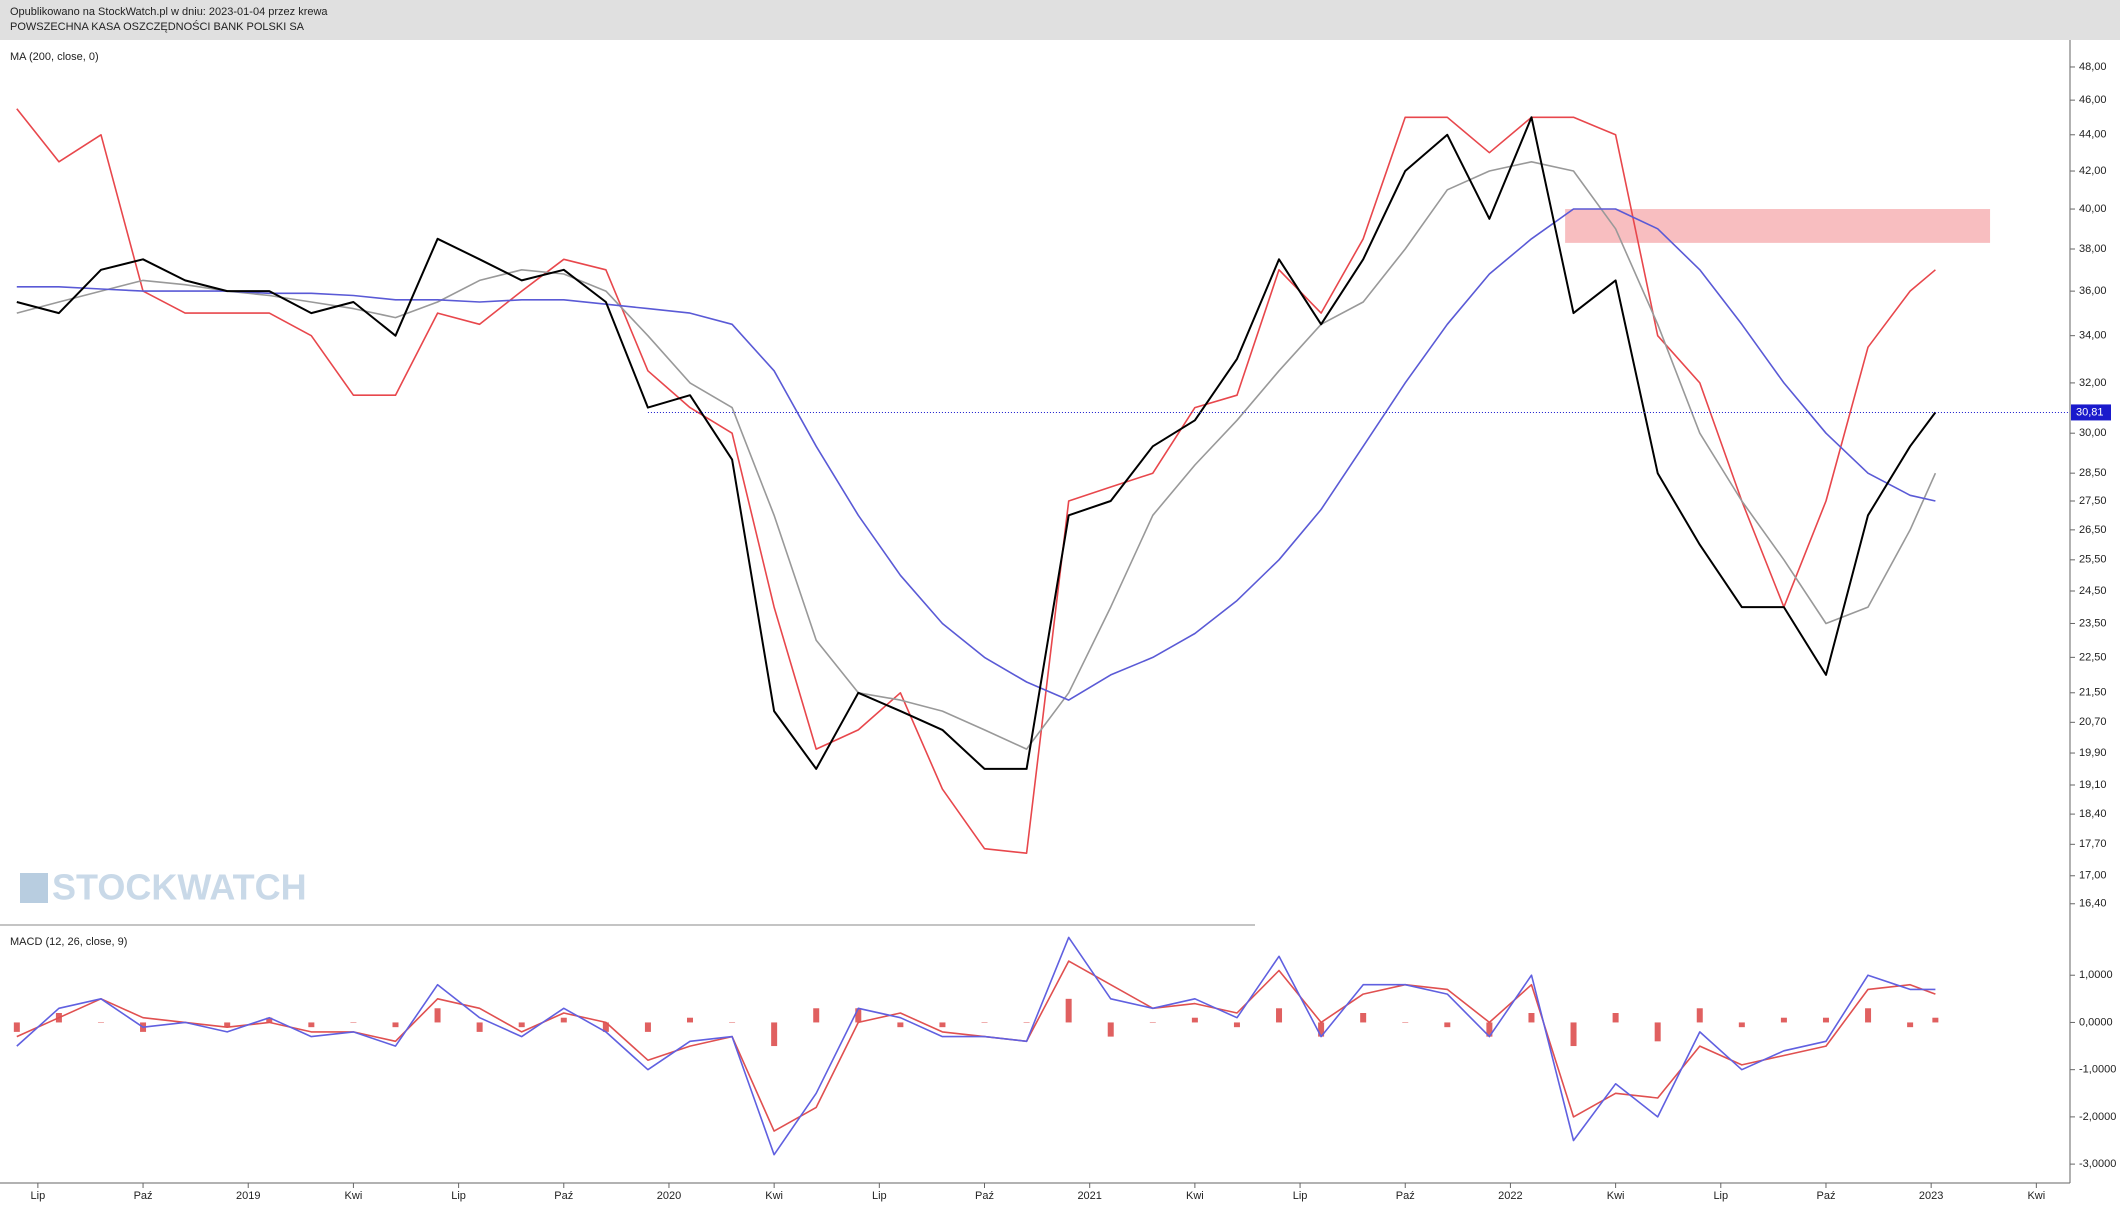 Image resolution: width=2120 pixels, height=1205 pixels. Describe the element at coordinates (2093, 67) in the screenshot. I see `y-tick-label: 48,00` at that location.